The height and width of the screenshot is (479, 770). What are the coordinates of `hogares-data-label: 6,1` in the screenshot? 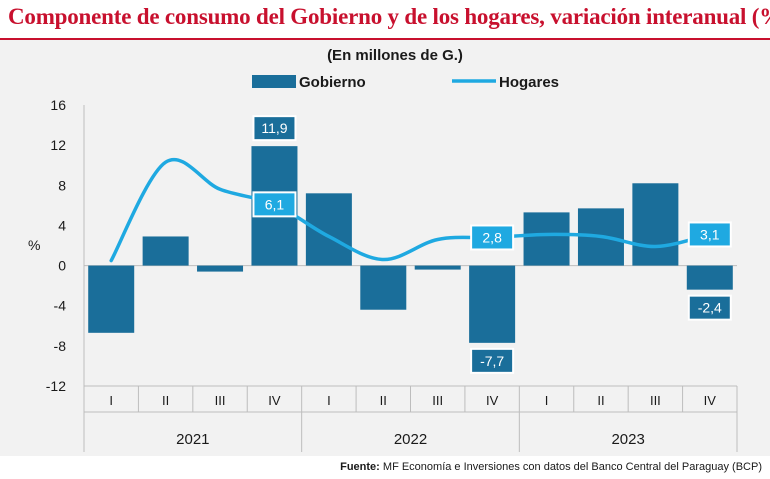 It's located at (275, 204).